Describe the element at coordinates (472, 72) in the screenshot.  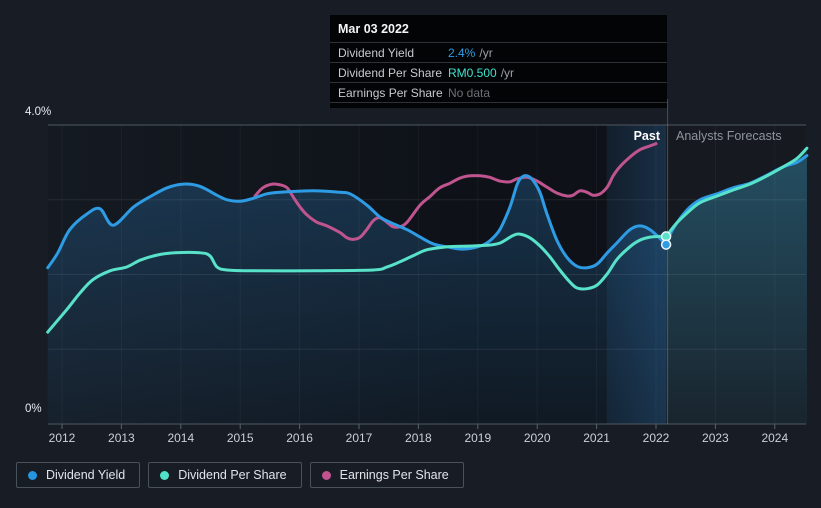
I see `tooltip-value: RM0.500` at that location.